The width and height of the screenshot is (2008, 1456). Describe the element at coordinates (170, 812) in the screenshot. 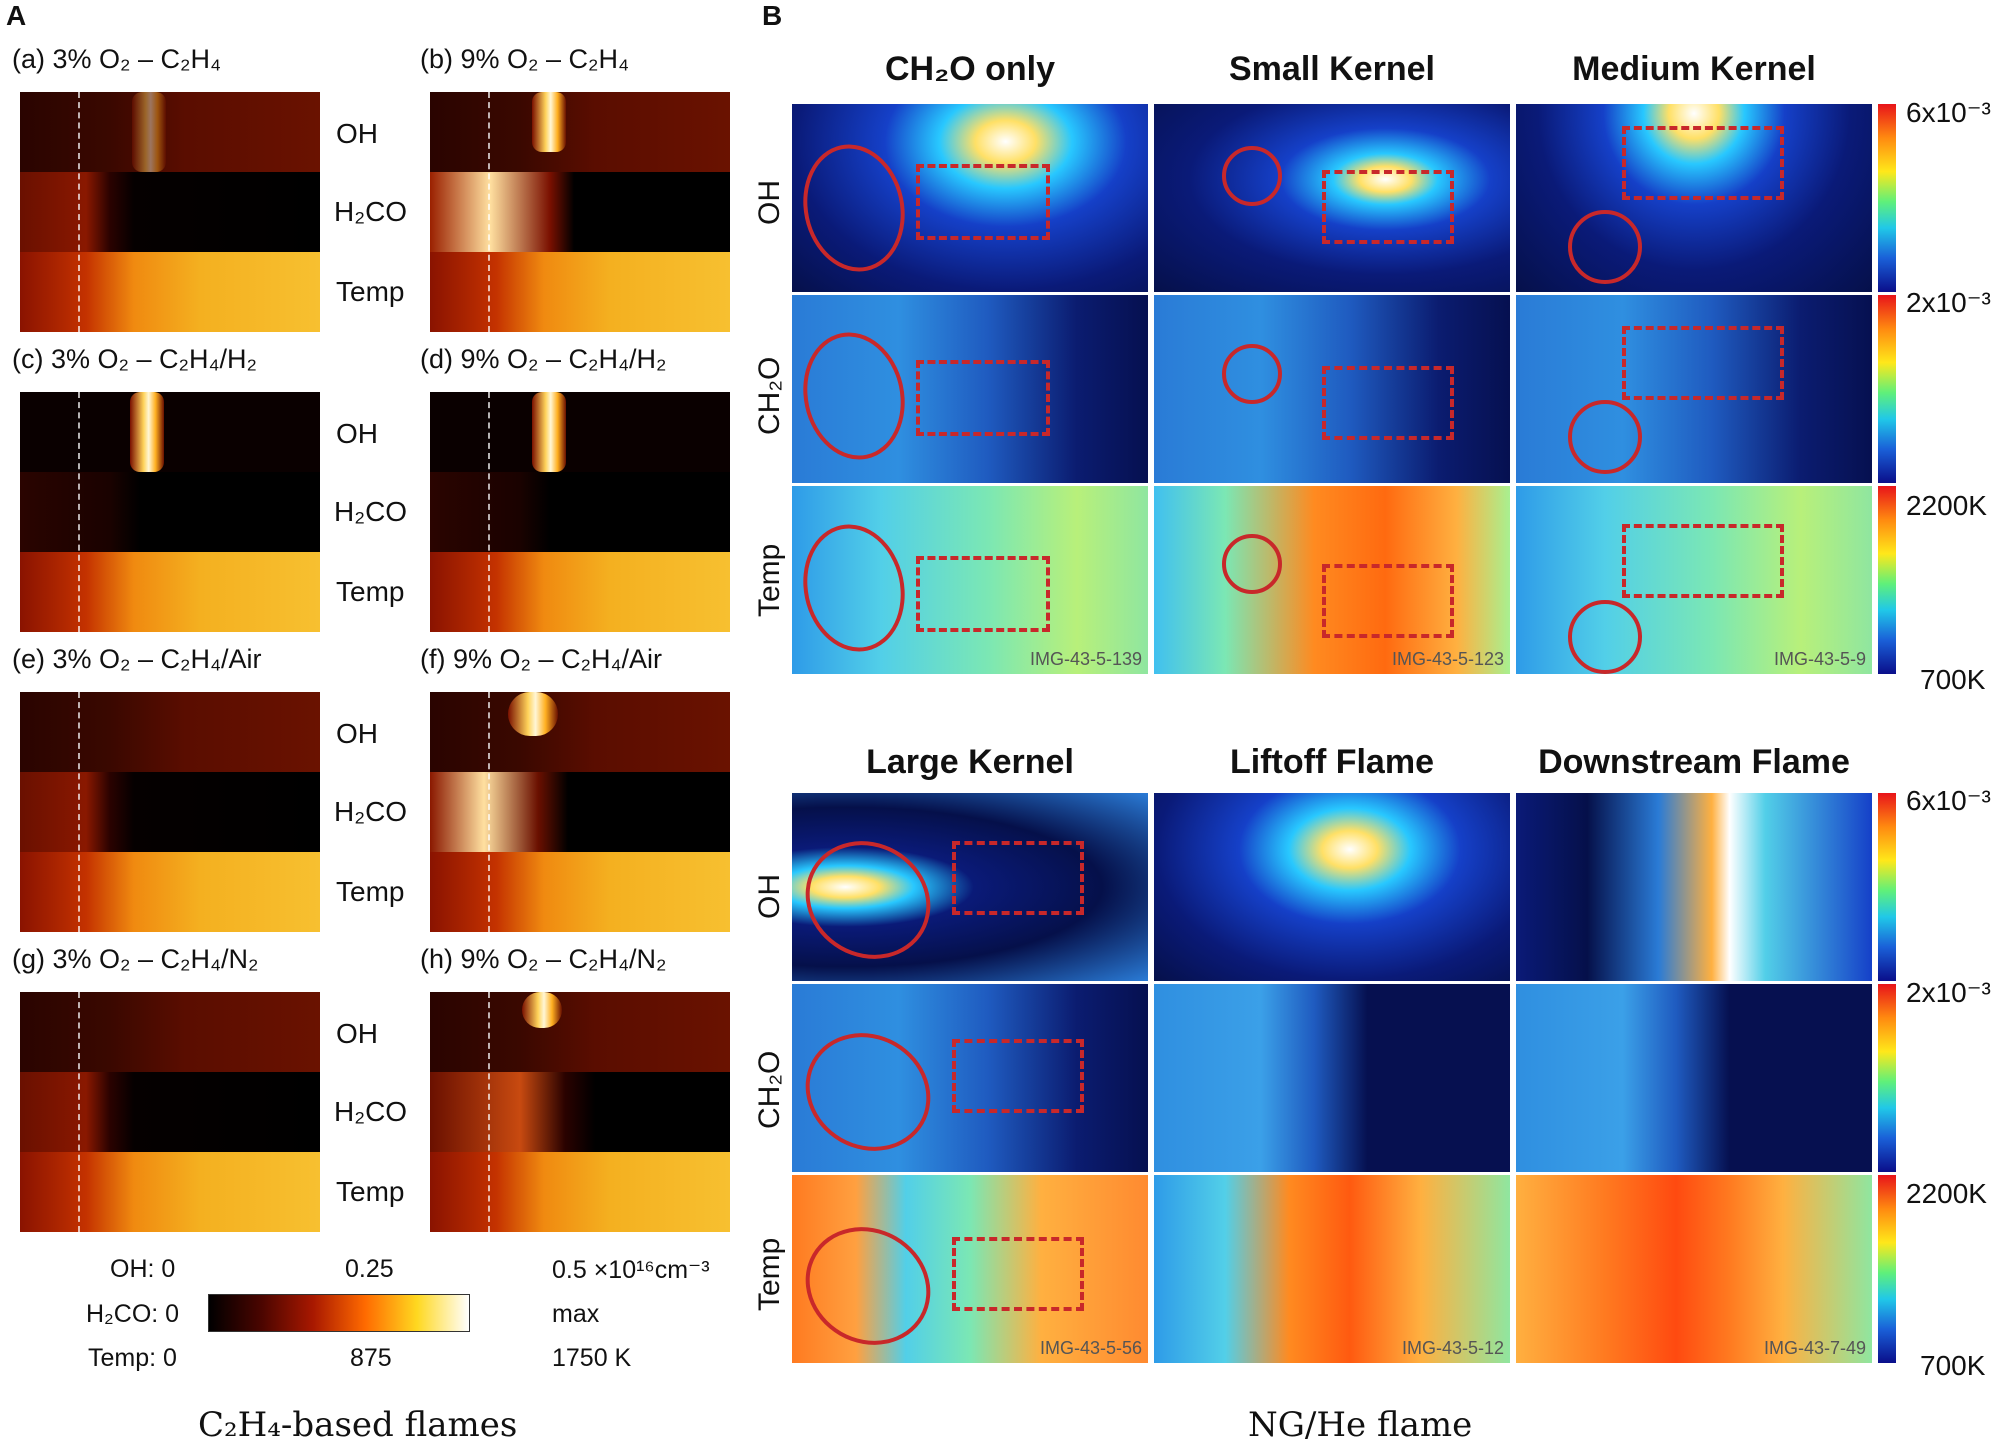

I see `plot-e-image` at that location.